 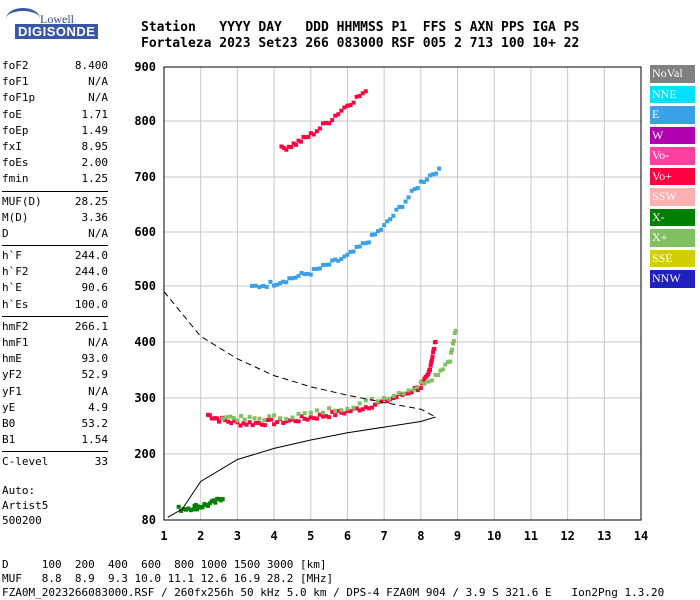 I want to click on param-value: 4.9, so click(x=98, y=407).